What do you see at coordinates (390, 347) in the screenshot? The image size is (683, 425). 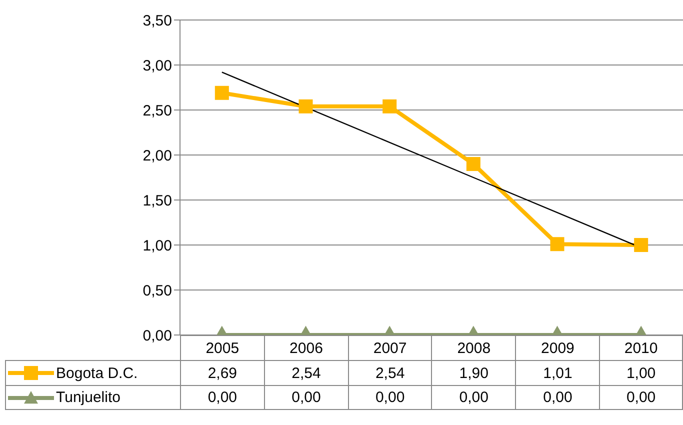 I see `x-tick-label: 2007` at bounding box center [390, 347].